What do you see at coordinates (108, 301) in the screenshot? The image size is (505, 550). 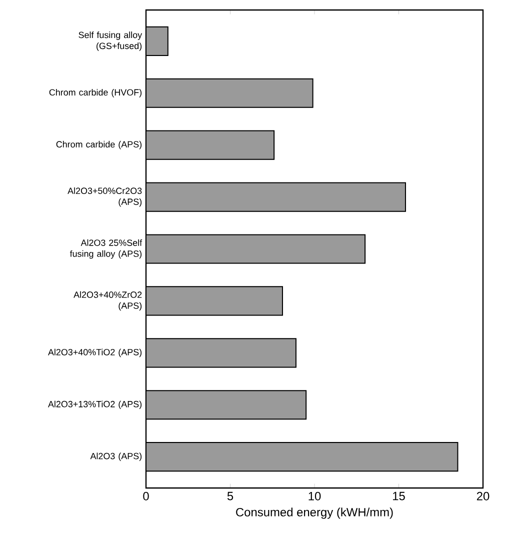 I see `y-tick-label: Al2O3+40%ZrO2 (APS)` at bounding box center [108, 301].